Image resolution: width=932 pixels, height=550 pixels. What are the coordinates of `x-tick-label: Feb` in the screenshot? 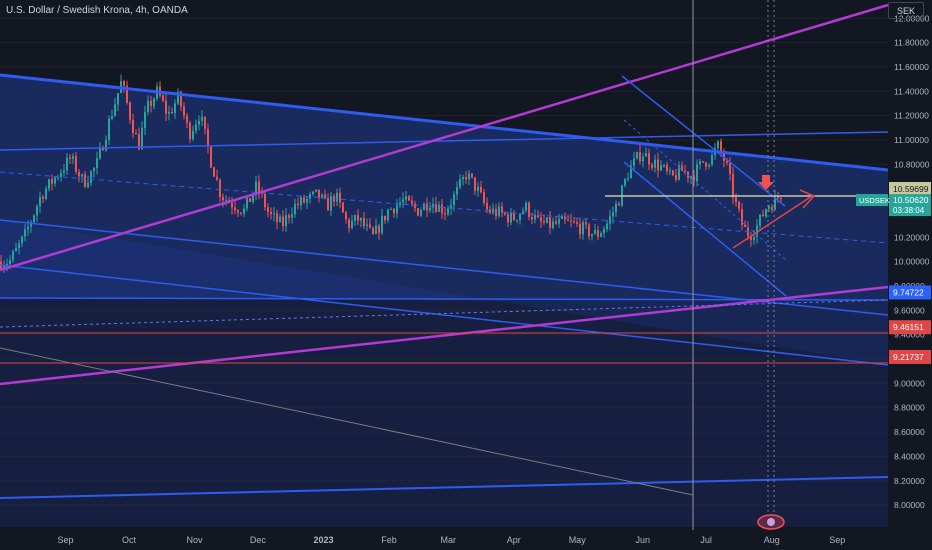 It's located at (389, 540).